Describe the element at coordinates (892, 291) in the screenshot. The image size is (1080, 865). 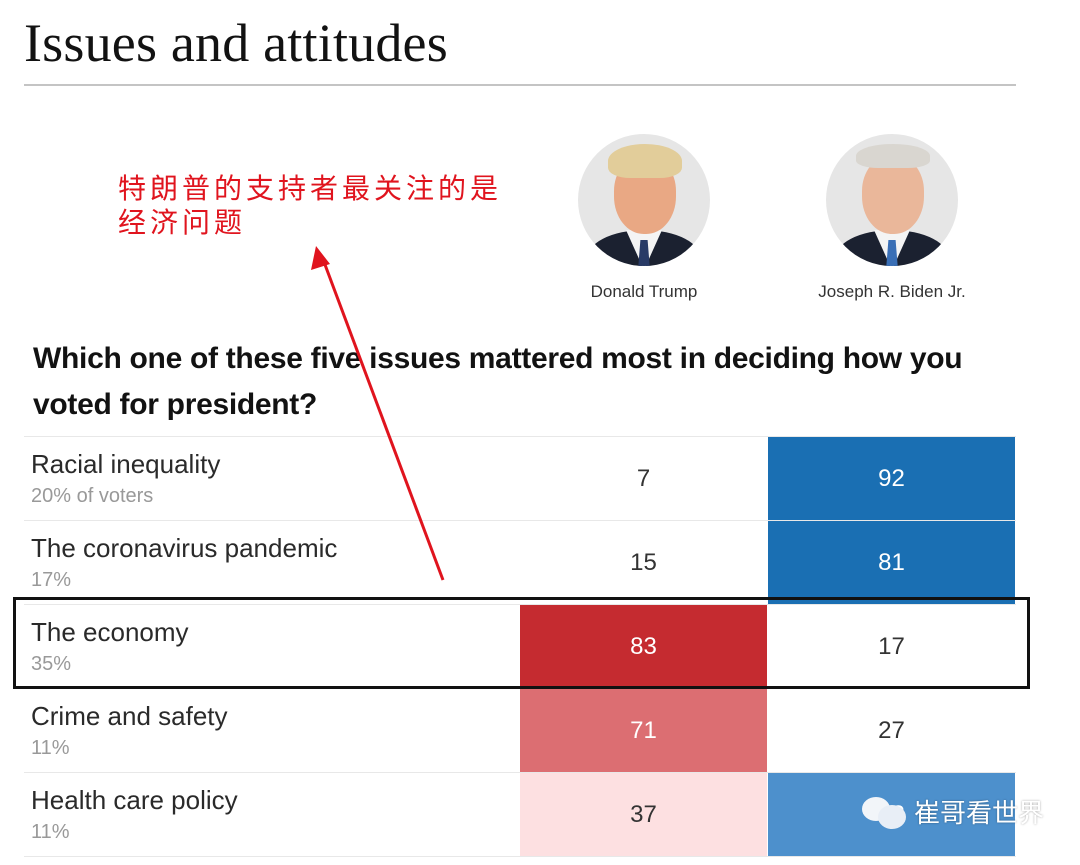
I see `candidate-name: Joseph R. Biden Jr.` at that location.